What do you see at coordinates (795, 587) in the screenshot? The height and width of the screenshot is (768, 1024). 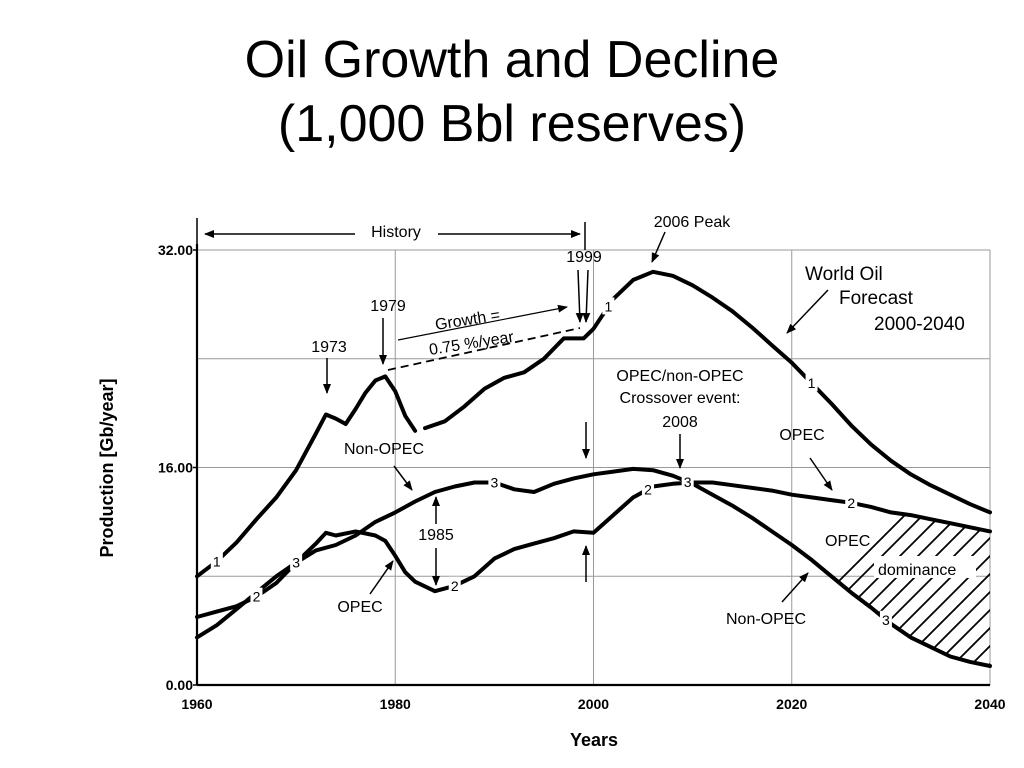 I see `non-opec-lower-arrow` at bounding box center [795, 587].